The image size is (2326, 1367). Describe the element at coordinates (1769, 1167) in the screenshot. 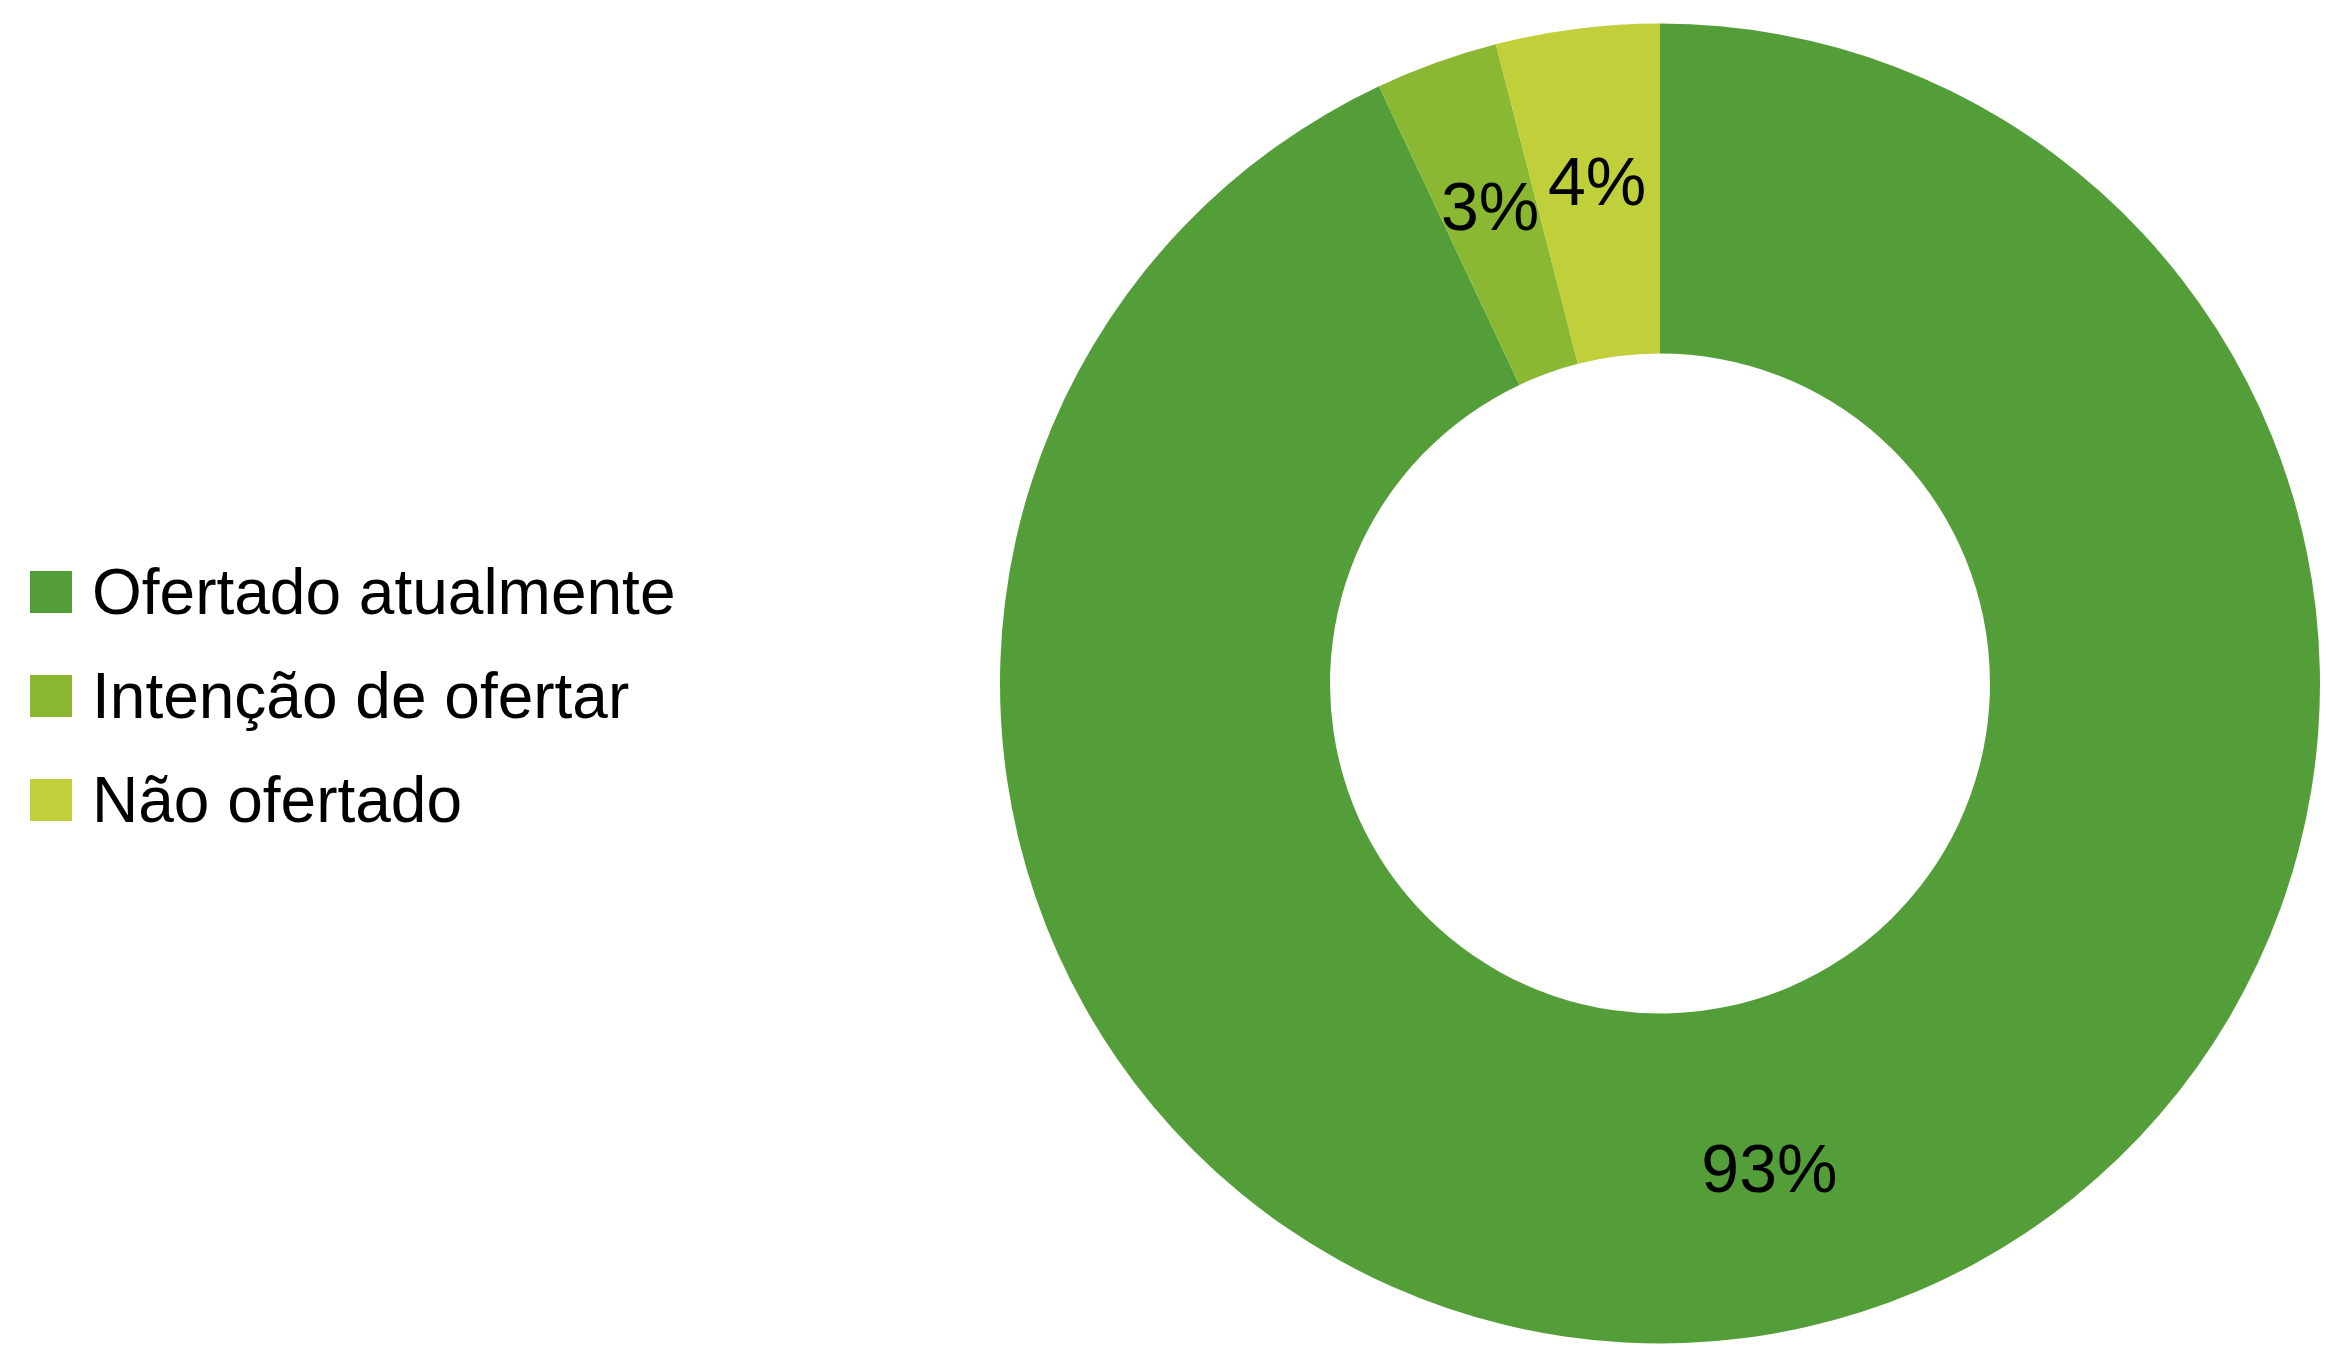

I see `data-label: 93%` at that location.